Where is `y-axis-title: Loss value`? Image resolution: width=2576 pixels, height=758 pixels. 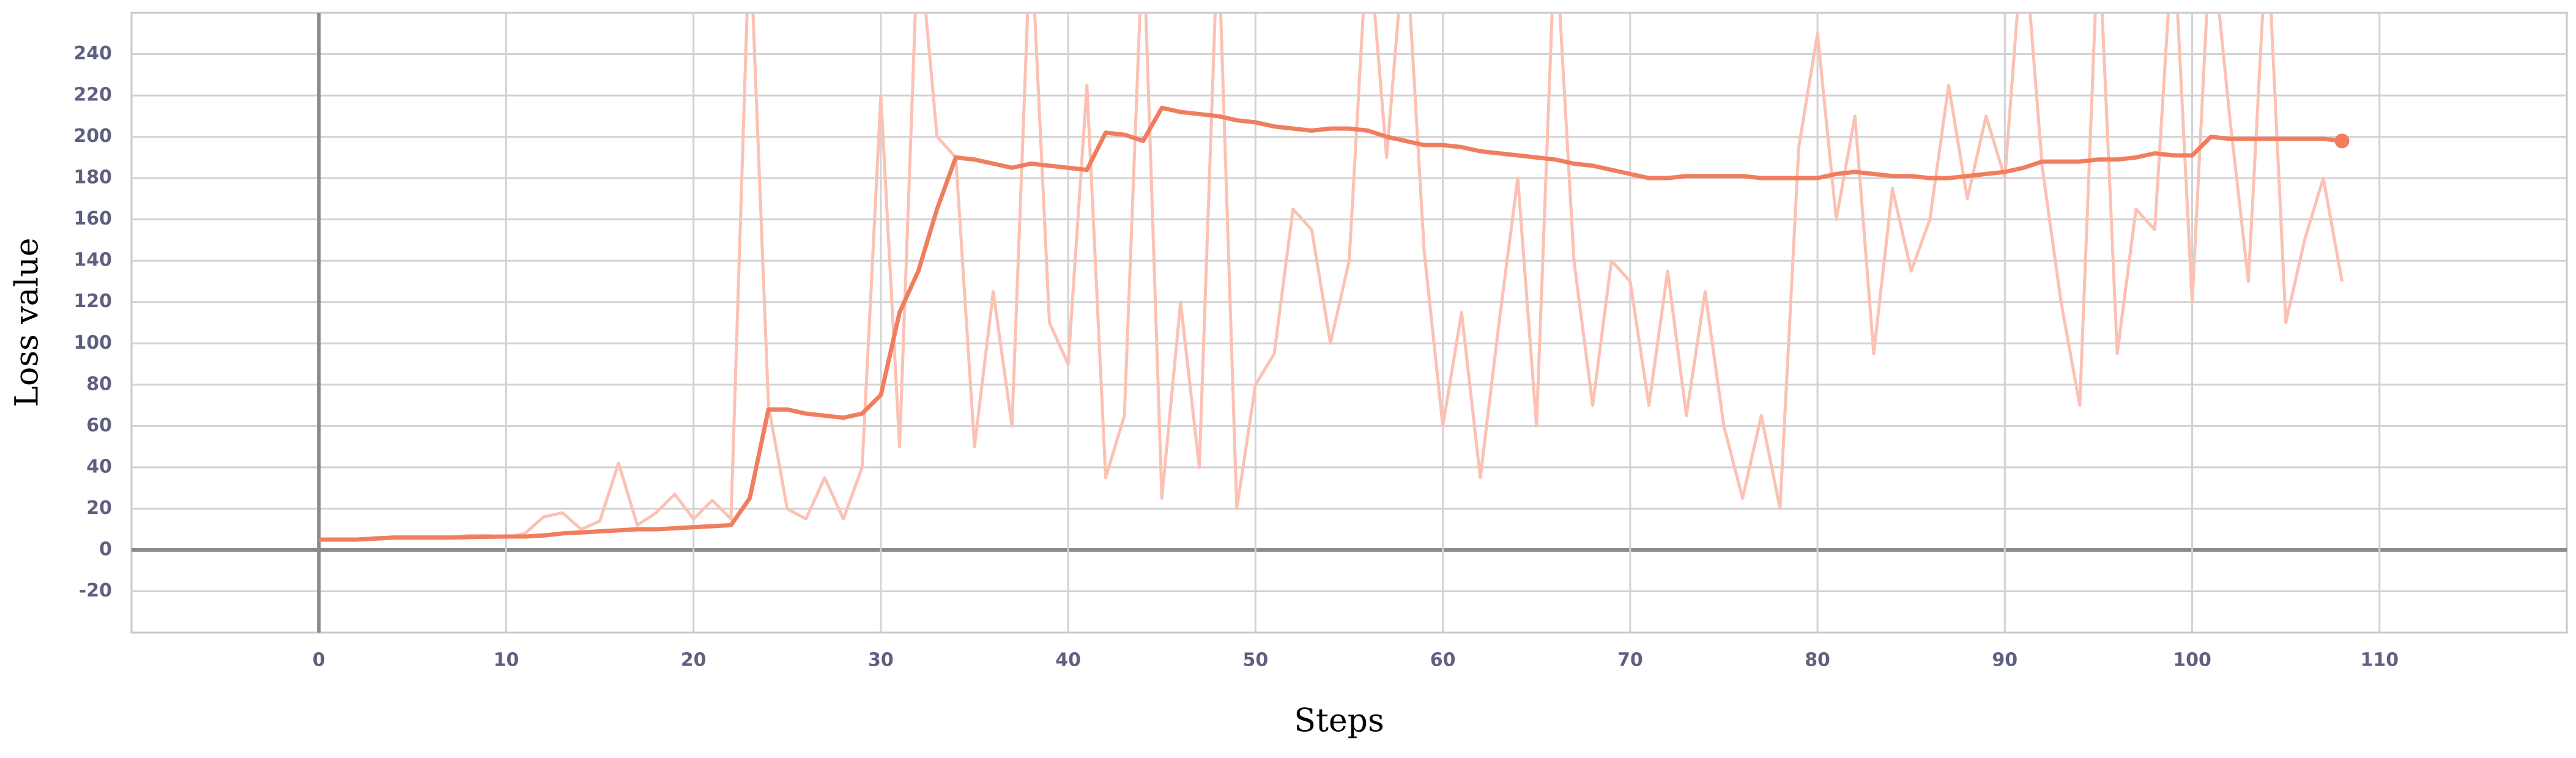 y-axis-title: Loss value is located at coordinates (27, 322).